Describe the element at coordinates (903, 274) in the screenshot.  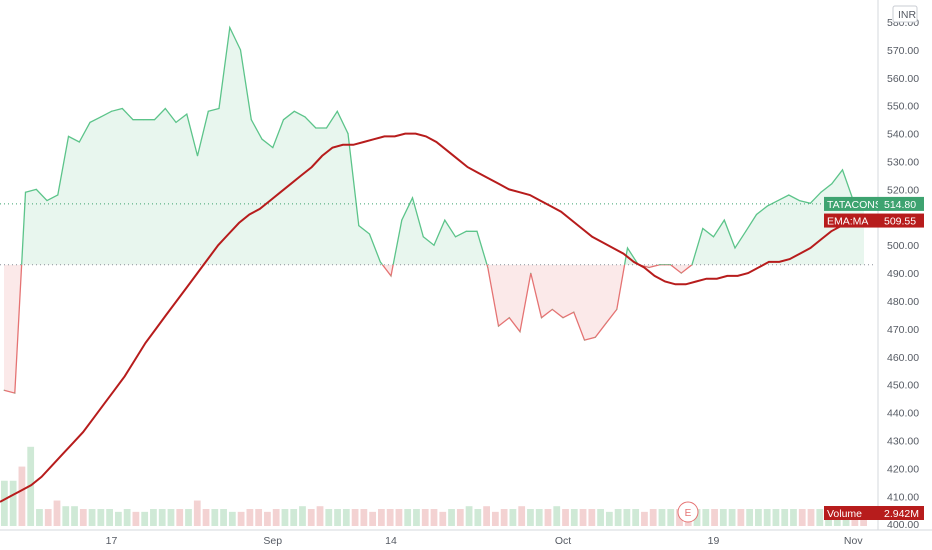
I see `y-tick-label: 490.00` at that location.